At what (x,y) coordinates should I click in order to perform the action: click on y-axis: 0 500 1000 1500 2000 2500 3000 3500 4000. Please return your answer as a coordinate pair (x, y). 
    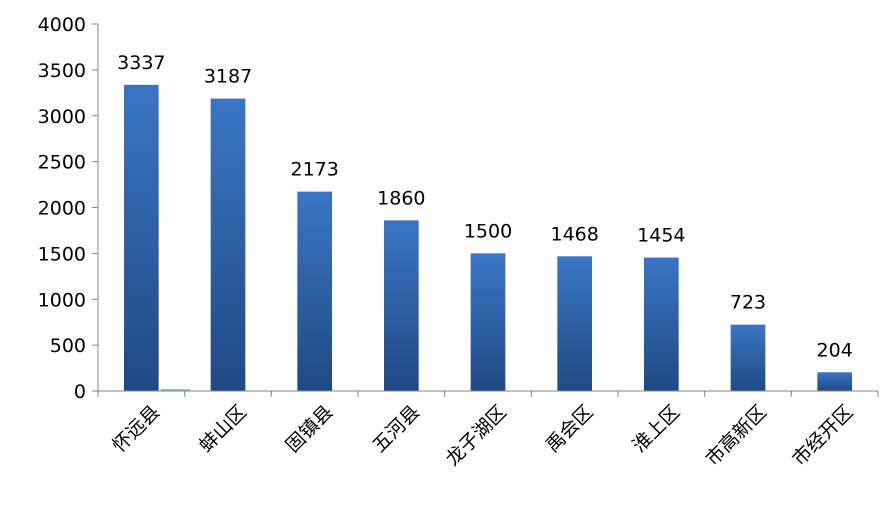
    Looking at the image, I should click on (68, 208).